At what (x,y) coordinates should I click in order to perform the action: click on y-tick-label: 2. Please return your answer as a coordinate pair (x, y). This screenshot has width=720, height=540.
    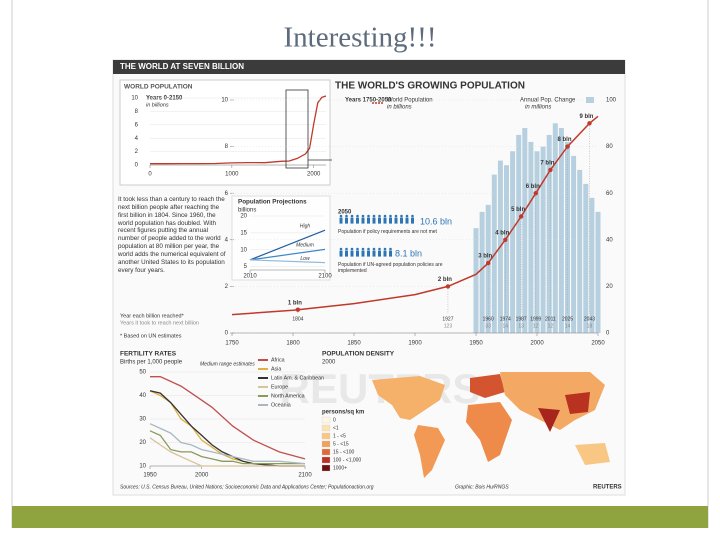
    Looking at the image, I should click on (227, 287).